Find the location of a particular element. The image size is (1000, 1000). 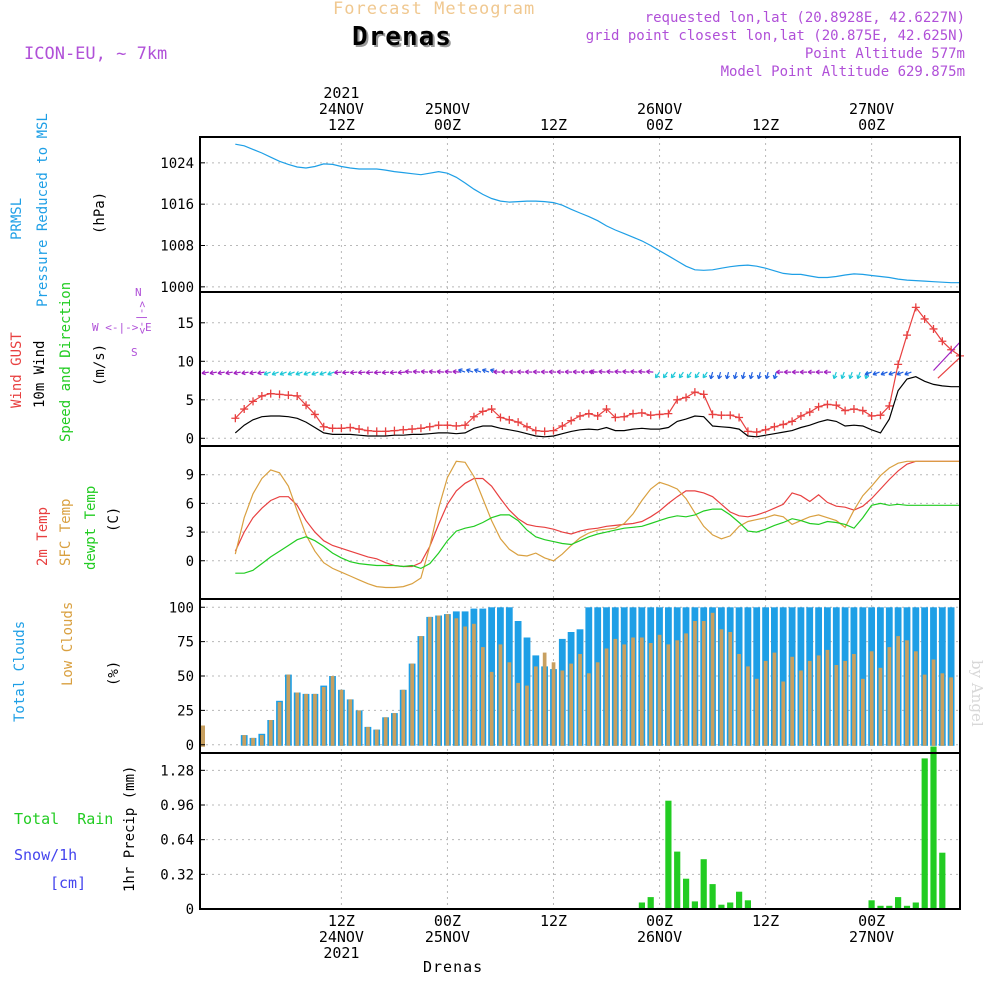

location-title: Drenas is located at coordinates (402, 37).